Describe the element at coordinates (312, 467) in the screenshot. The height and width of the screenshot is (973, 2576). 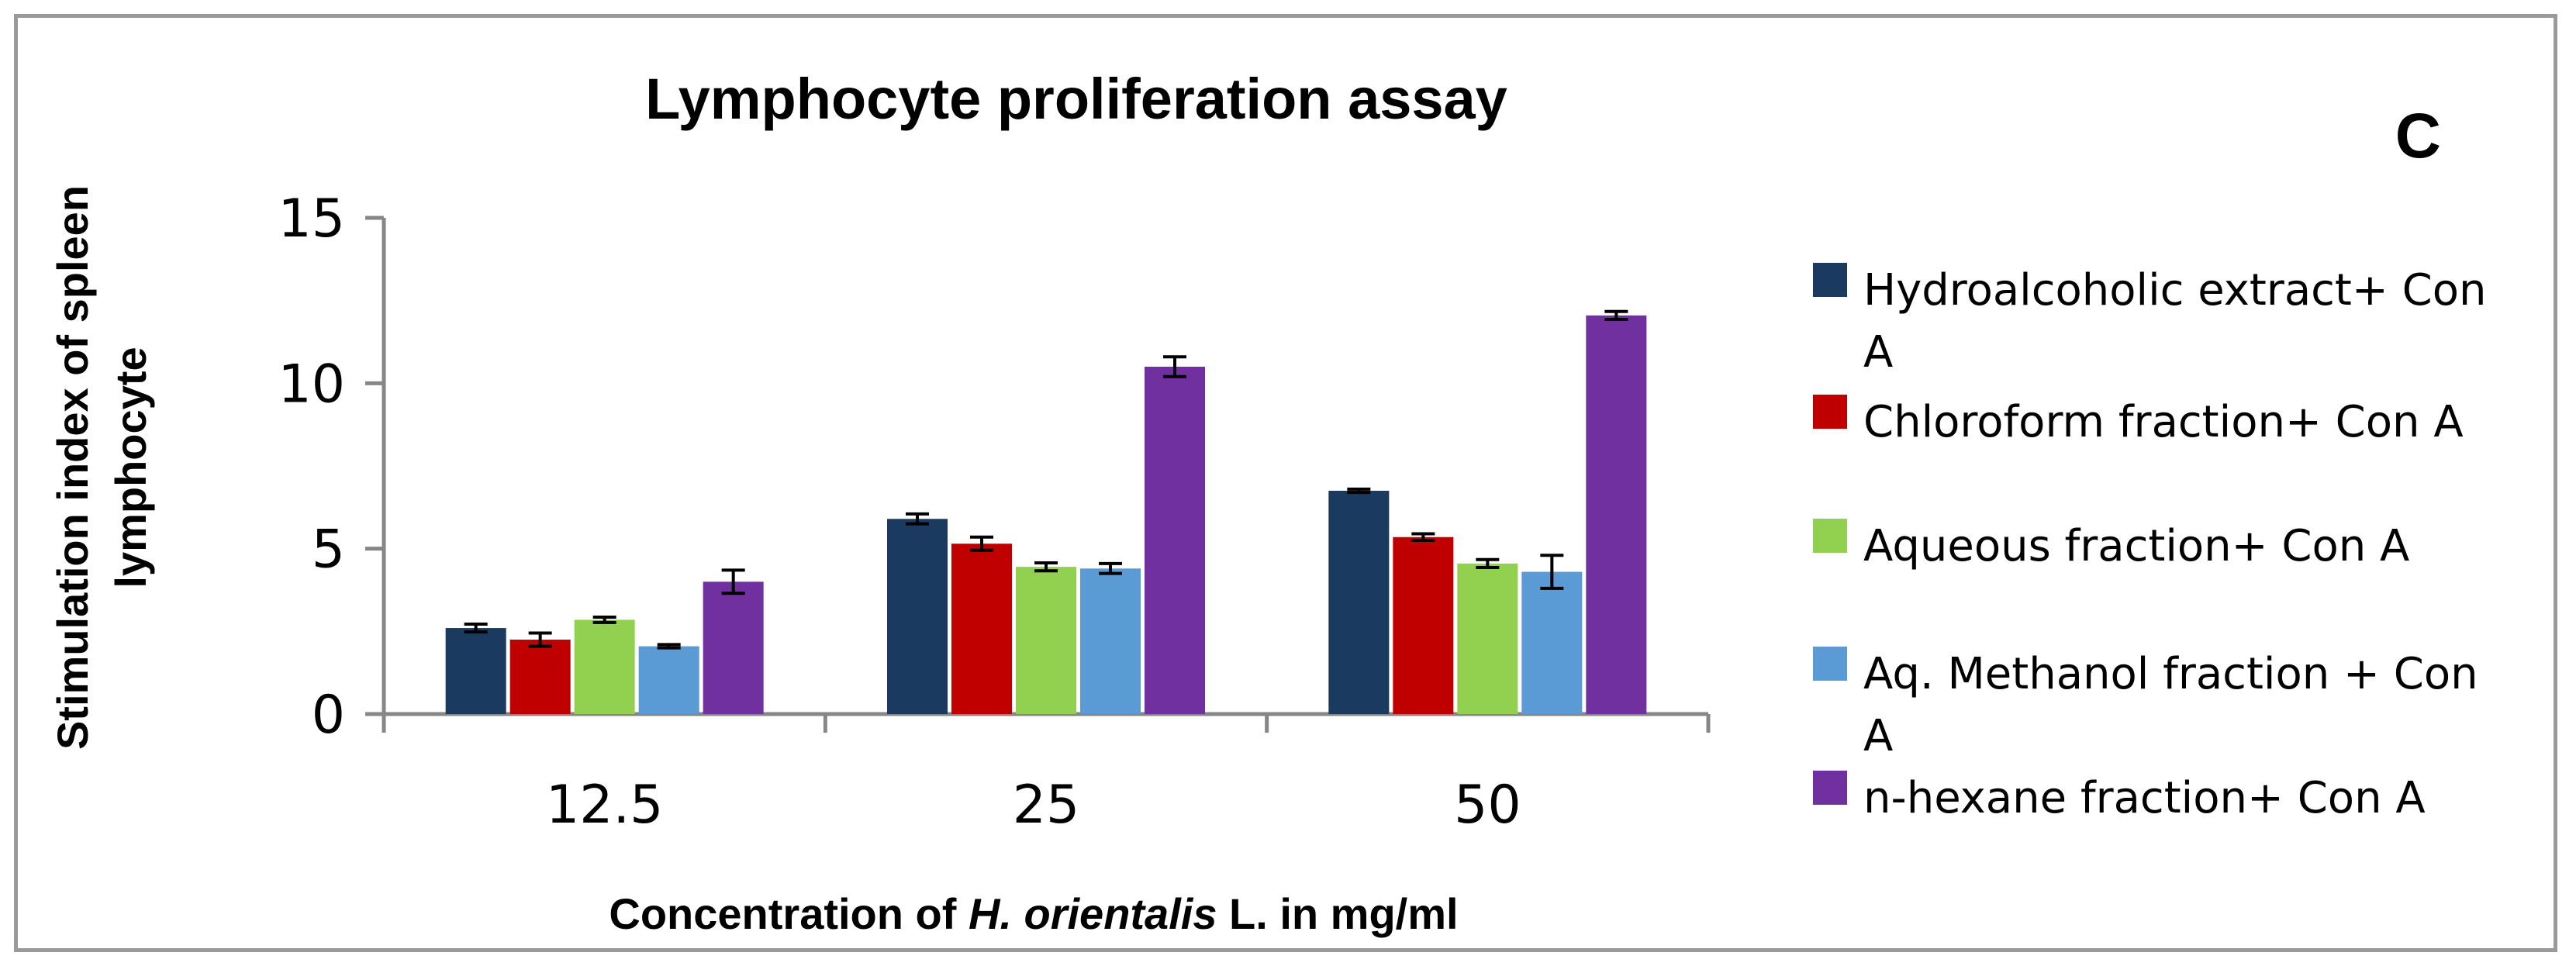
I see `y-tick-labels: 0 5 10 15` at that location.